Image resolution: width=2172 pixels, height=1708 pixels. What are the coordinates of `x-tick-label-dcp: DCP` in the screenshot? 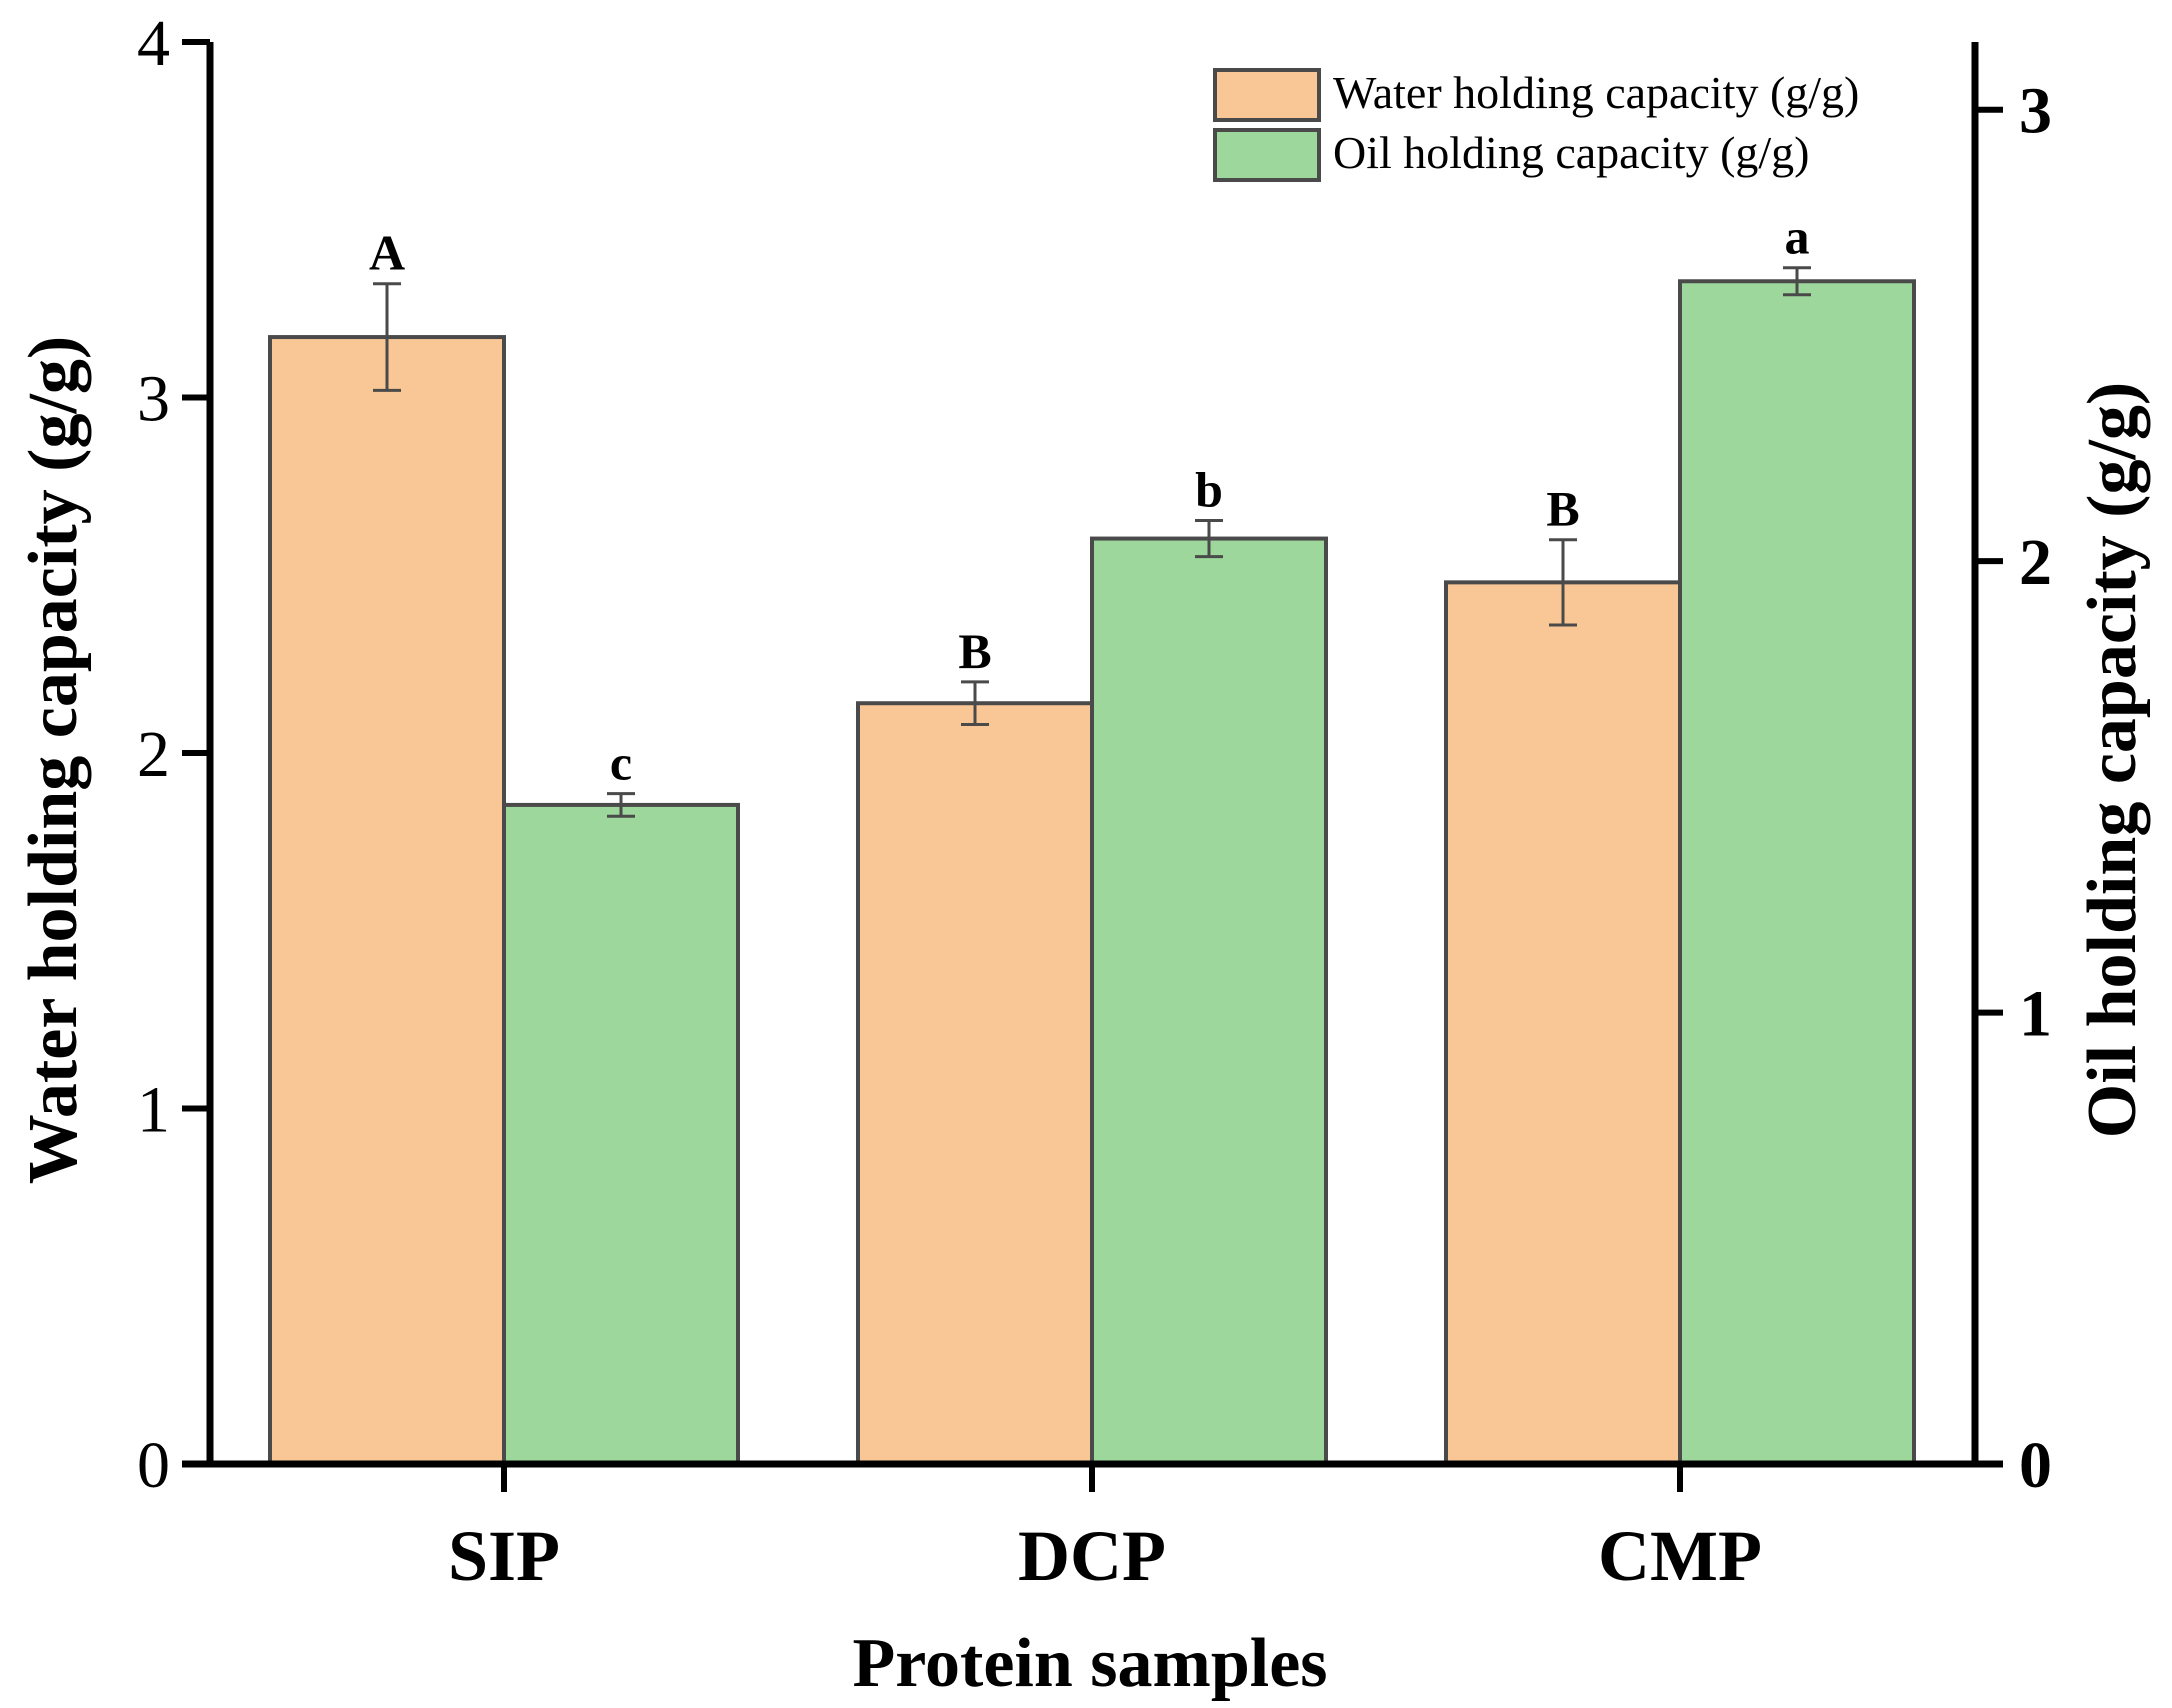 It's located at (1092, 1556).